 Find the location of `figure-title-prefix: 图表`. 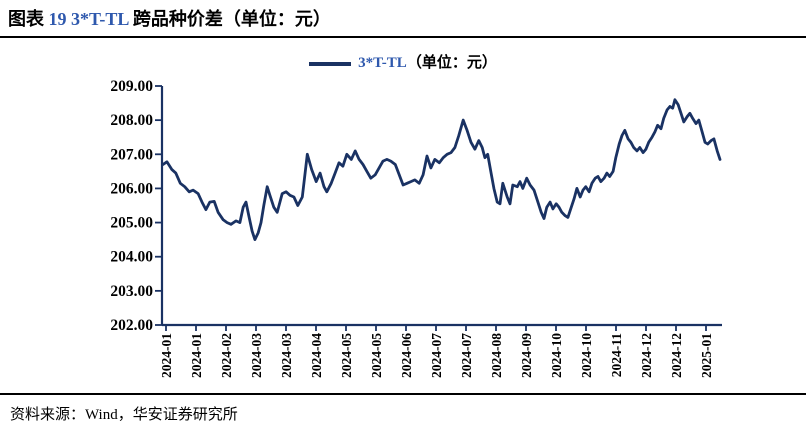

figure-title-prefix: 图表 is located at coordinates (28, 19).